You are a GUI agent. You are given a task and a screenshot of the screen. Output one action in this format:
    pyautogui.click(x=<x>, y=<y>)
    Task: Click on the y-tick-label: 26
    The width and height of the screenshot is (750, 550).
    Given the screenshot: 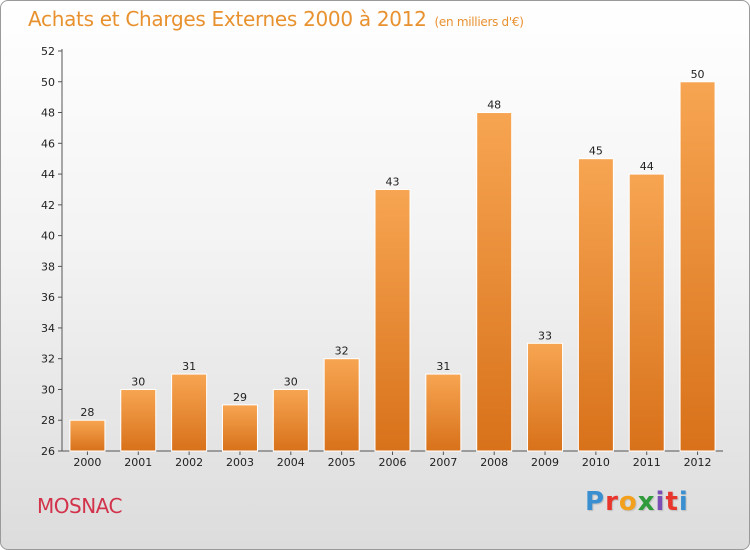 What is the action you would take?
    pyautogui.click(x=48, y=451)
    